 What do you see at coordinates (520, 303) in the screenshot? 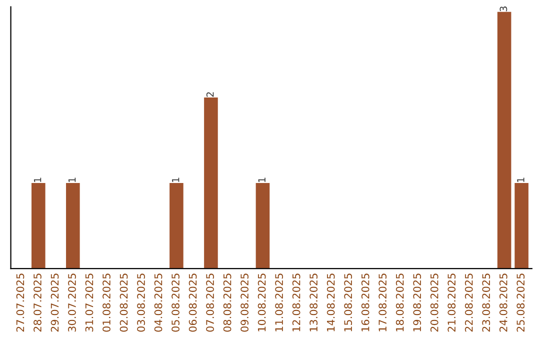
I see `x-tick-label: 25.08.2025` at bounding box center [520, 303].